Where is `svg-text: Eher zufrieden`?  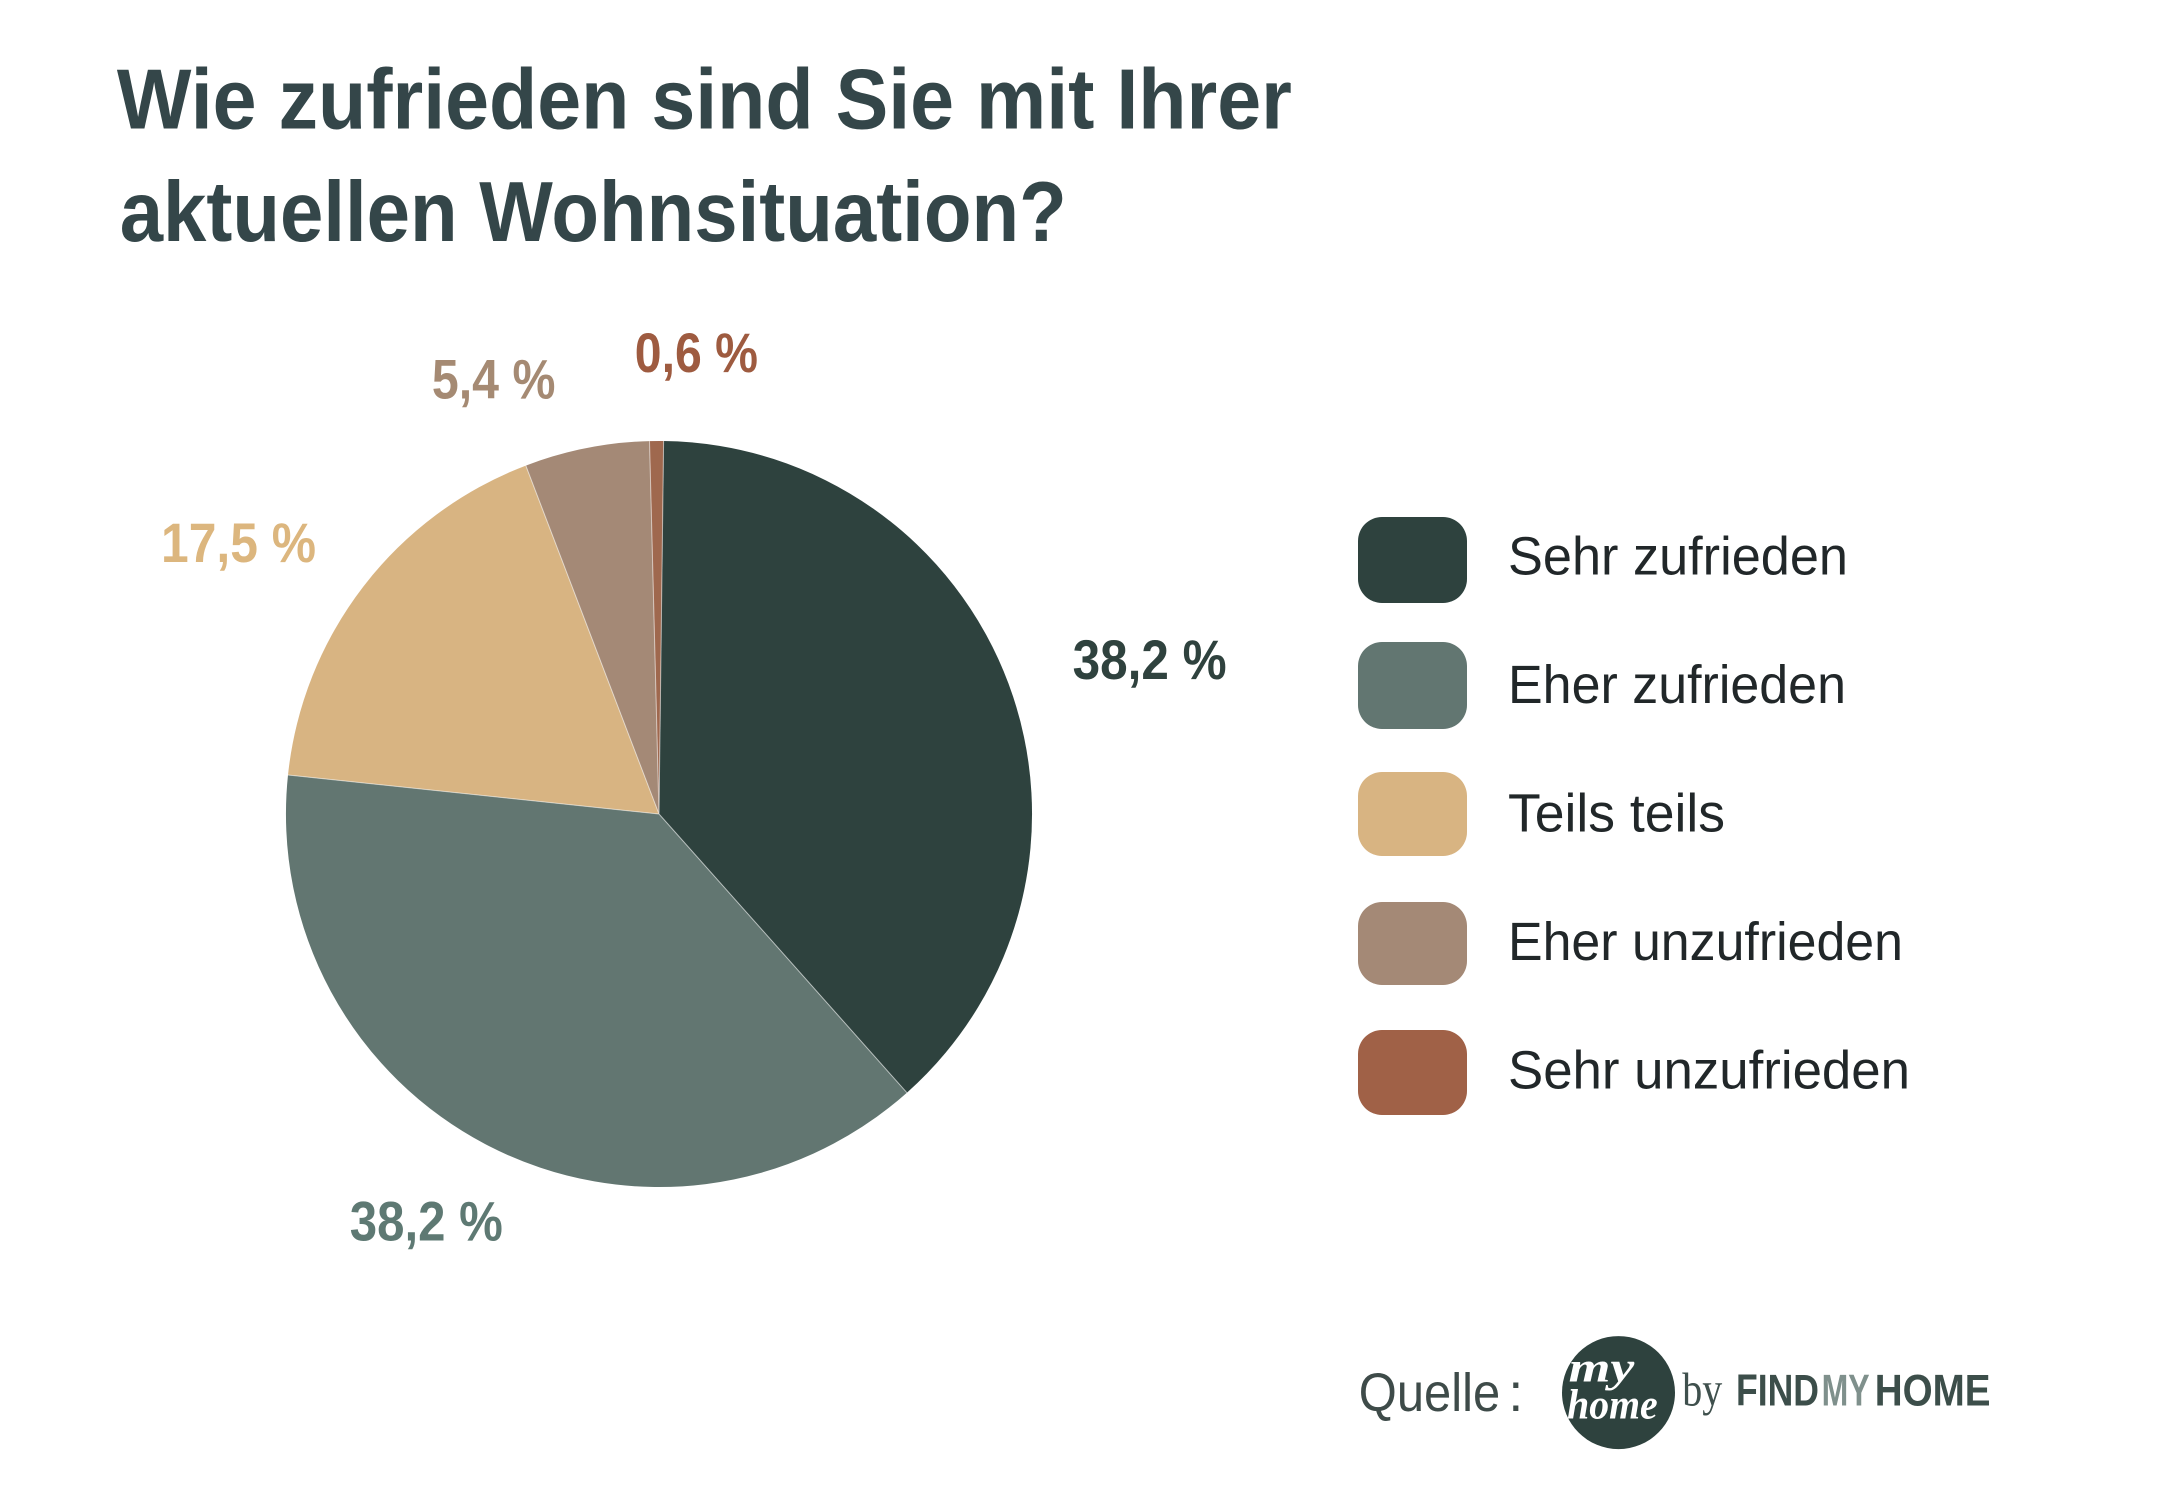 svg-text: Eher zufrieden is located at coordinates (1677, 685).